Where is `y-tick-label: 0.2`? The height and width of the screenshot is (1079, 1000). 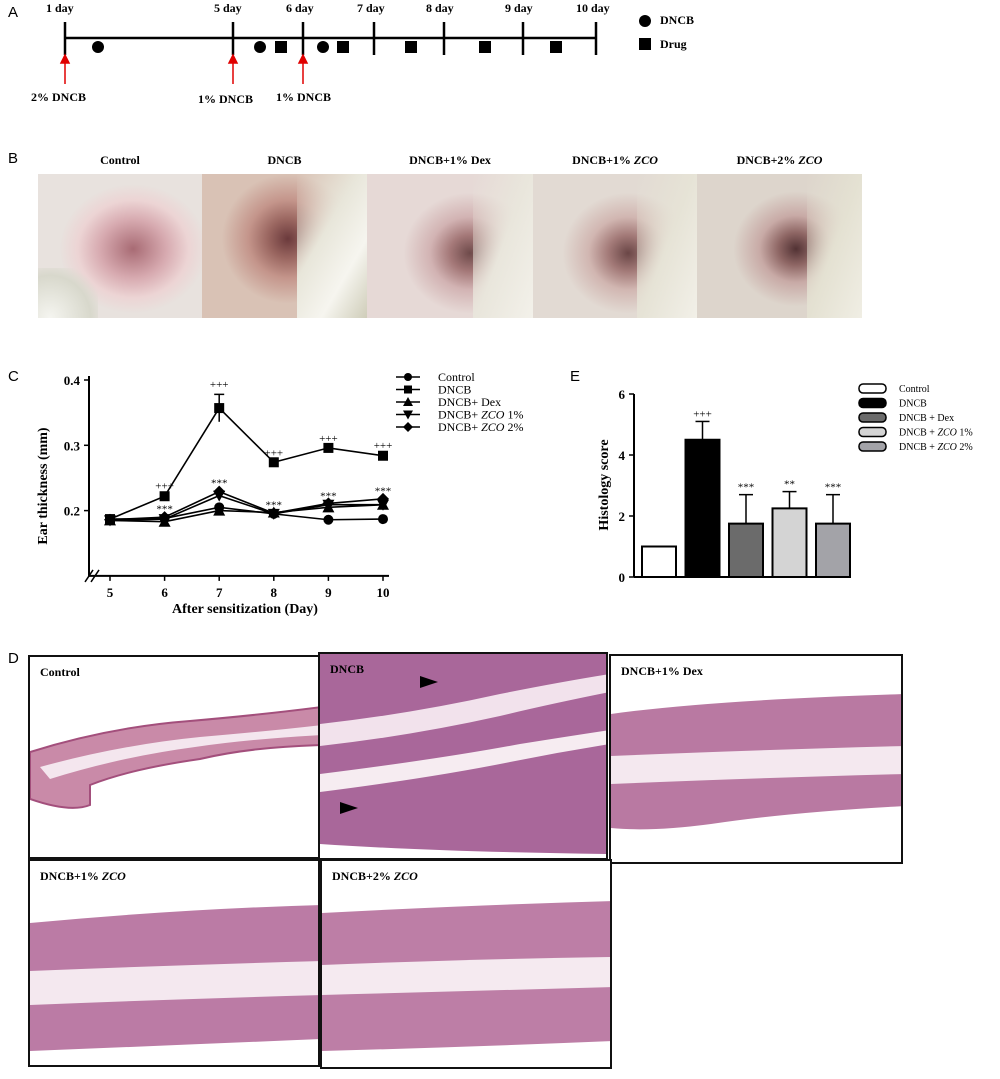
y-tick-label: 0.2 is located at coordinates (72, 511).